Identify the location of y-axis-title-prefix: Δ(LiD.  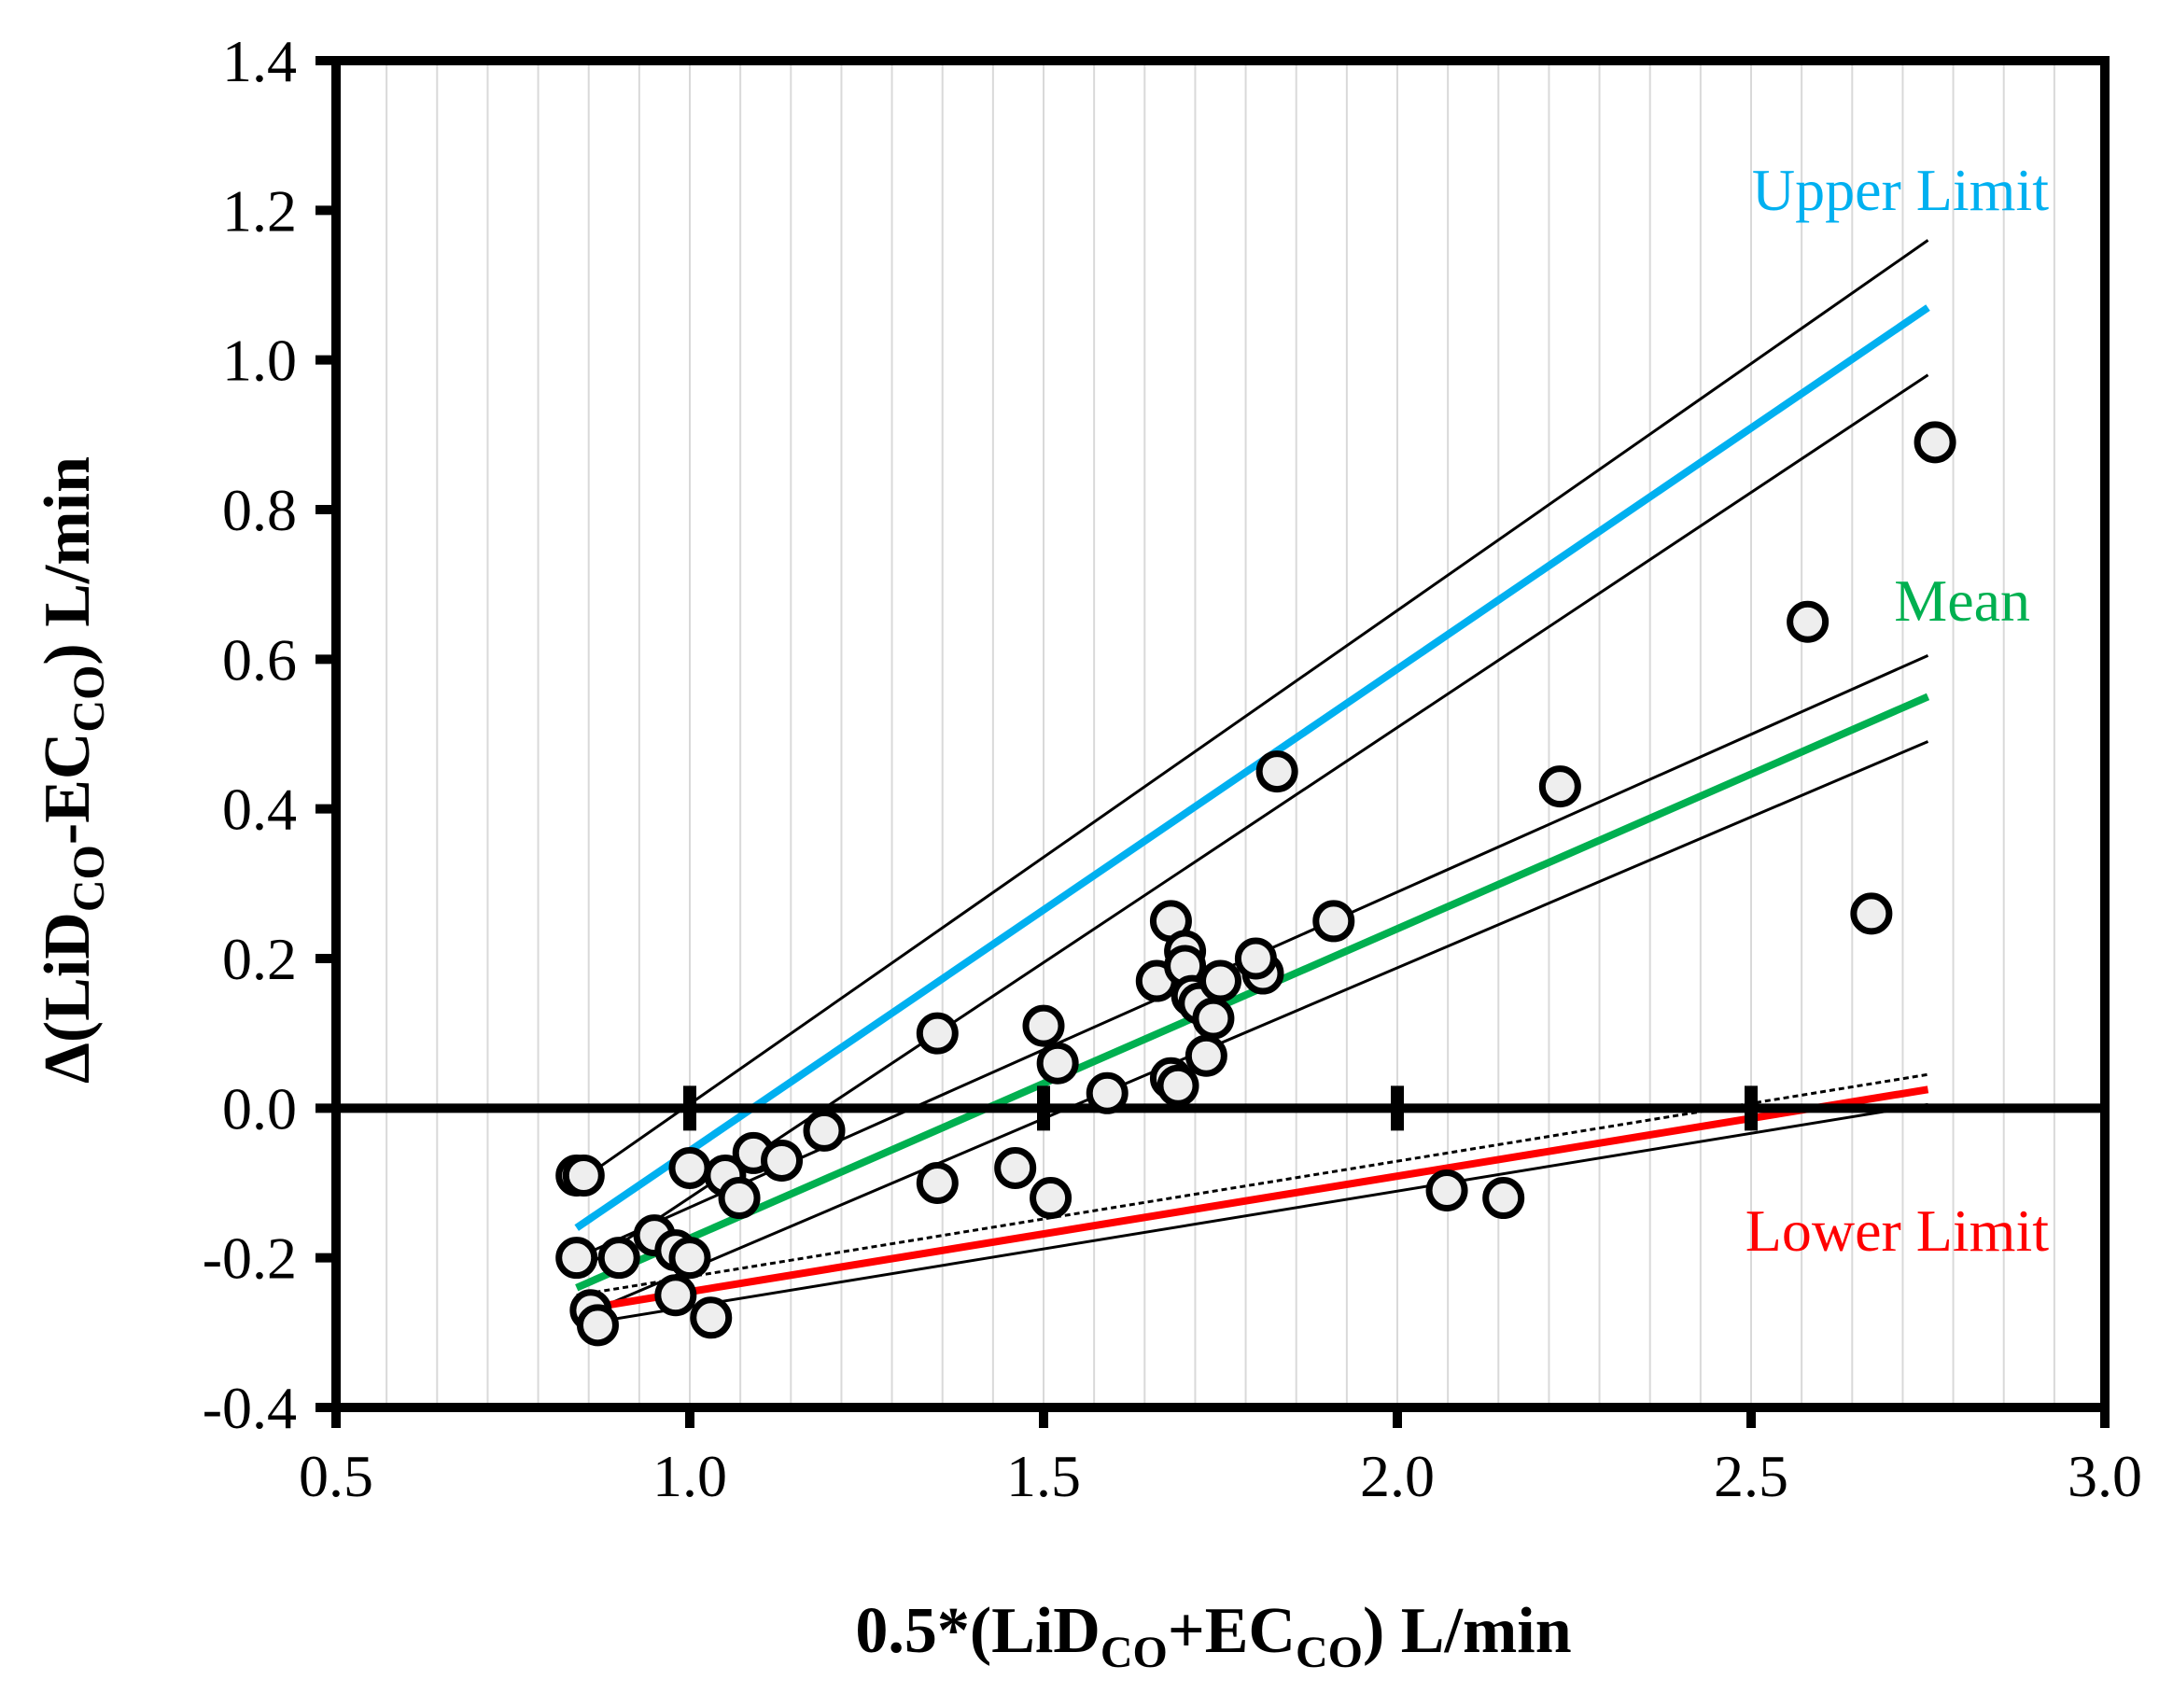
(68, 998).